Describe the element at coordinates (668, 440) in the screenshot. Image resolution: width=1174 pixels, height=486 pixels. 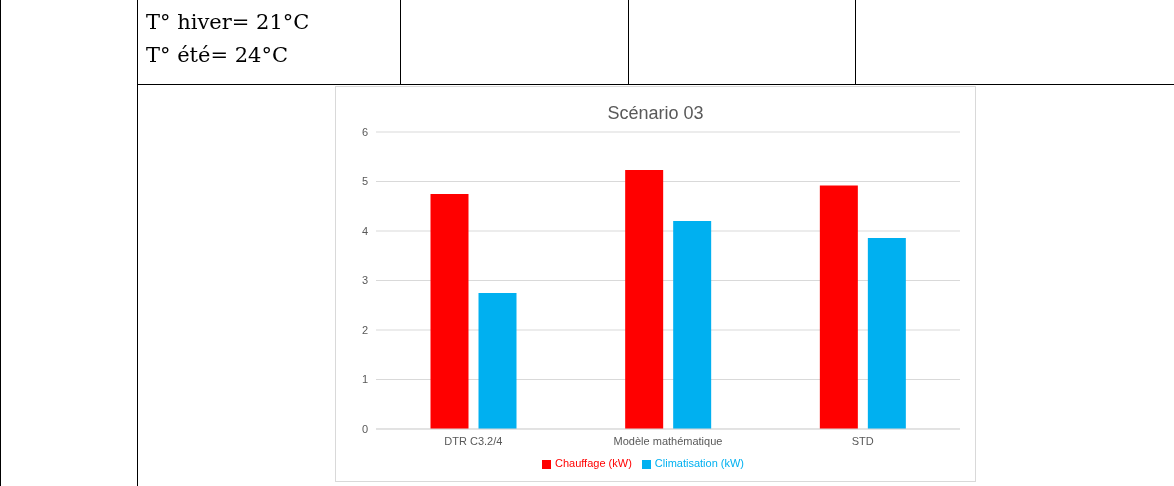
I see `x-tick-label: Modèle mathématique` at that location.